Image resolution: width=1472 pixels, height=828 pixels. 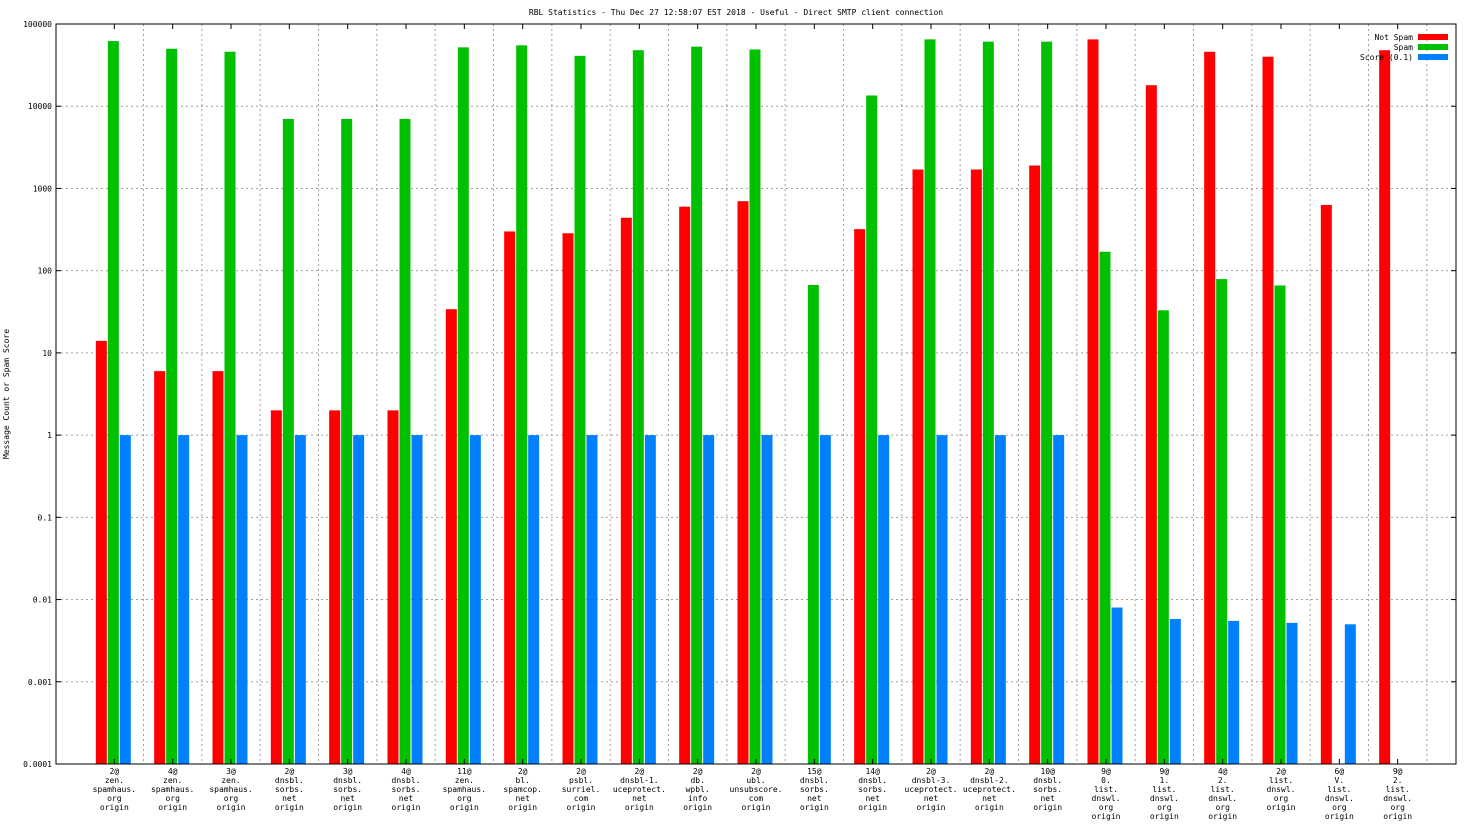 I want to click on y-tick-label: 0.0001, so click(x=37, y=764).